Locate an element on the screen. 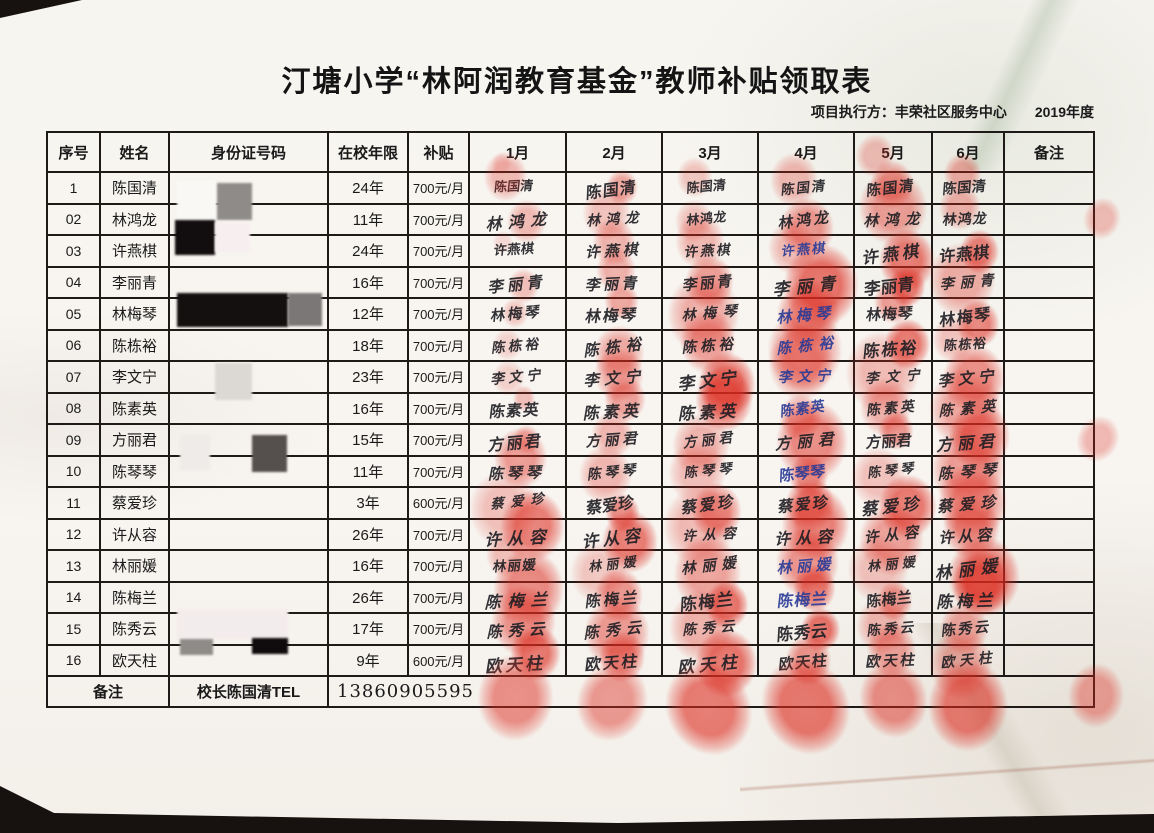 The width and height of the screenshot is (1154, 833). signature-cell-month-5: 陈国清 is located at coordinates (893, 184).